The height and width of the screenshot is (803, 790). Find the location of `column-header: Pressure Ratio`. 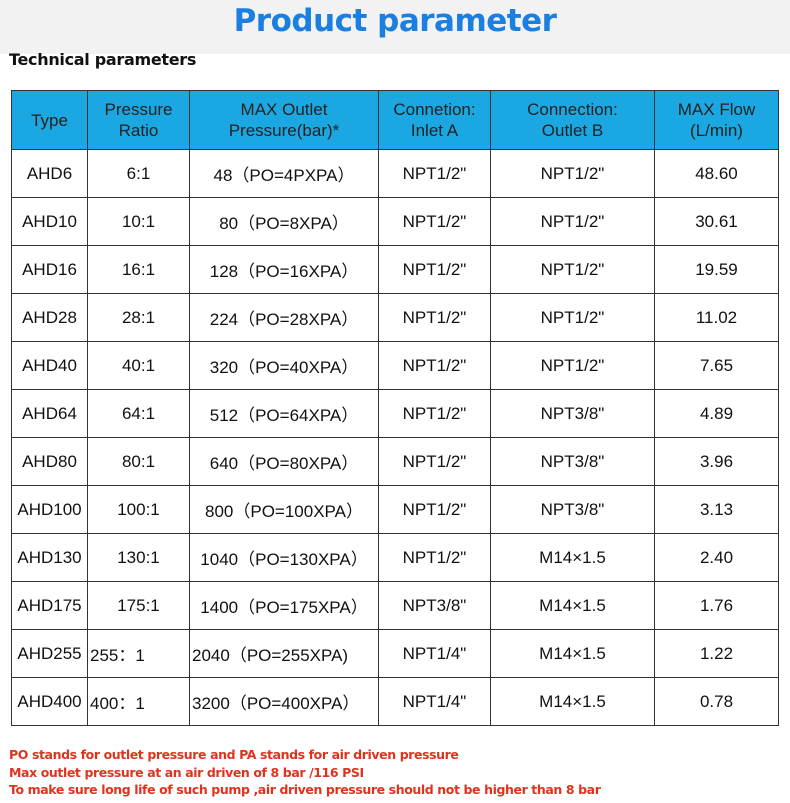

column-header: Pressure Ratio is located at coordinates (138, 120).